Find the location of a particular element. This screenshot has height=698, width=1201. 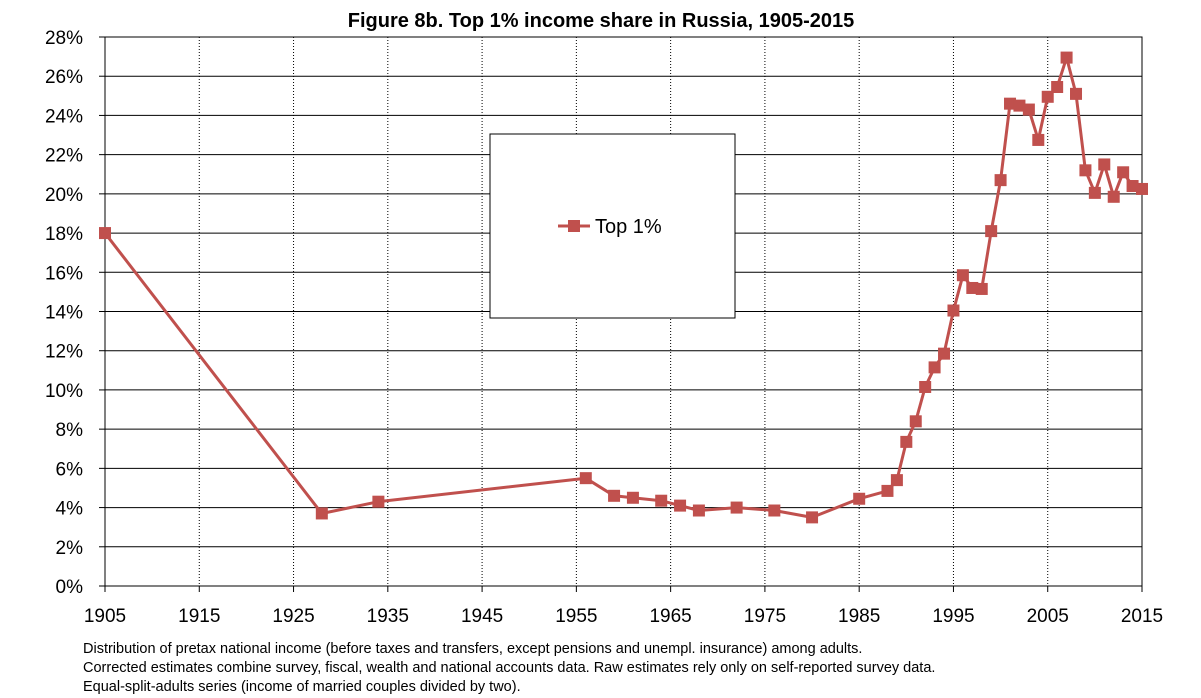

y-tick-label: 2% is located at coordinates (70, 548).